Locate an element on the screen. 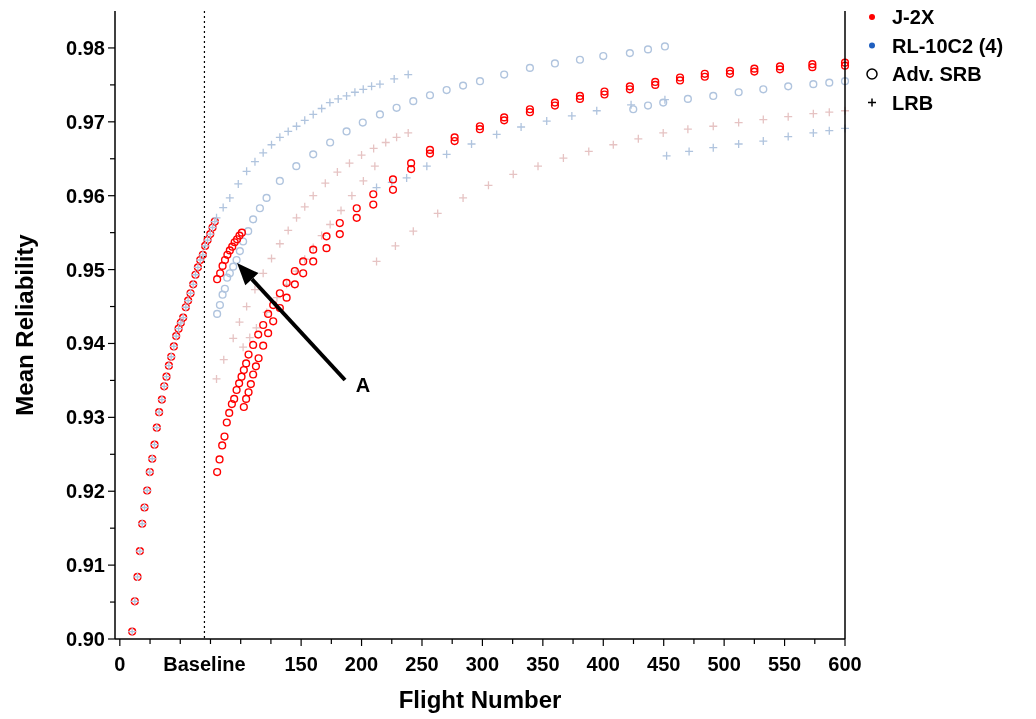  y-tick-label: 0.98 is located at coordinates (85, 47).